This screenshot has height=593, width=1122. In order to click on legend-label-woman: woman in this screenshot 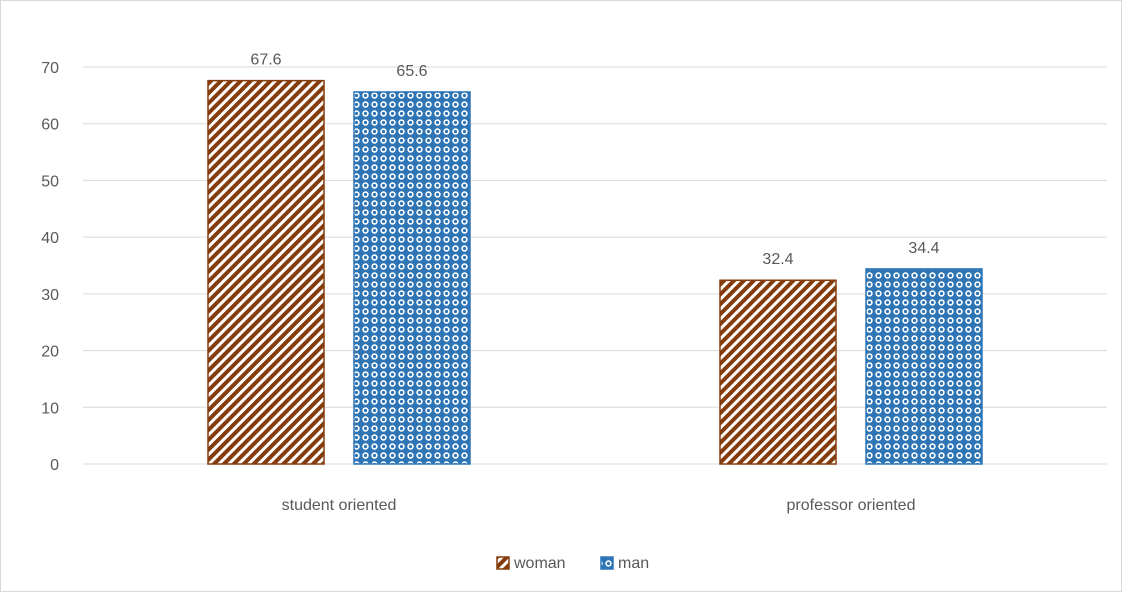, I will do `click(539, 563)`.